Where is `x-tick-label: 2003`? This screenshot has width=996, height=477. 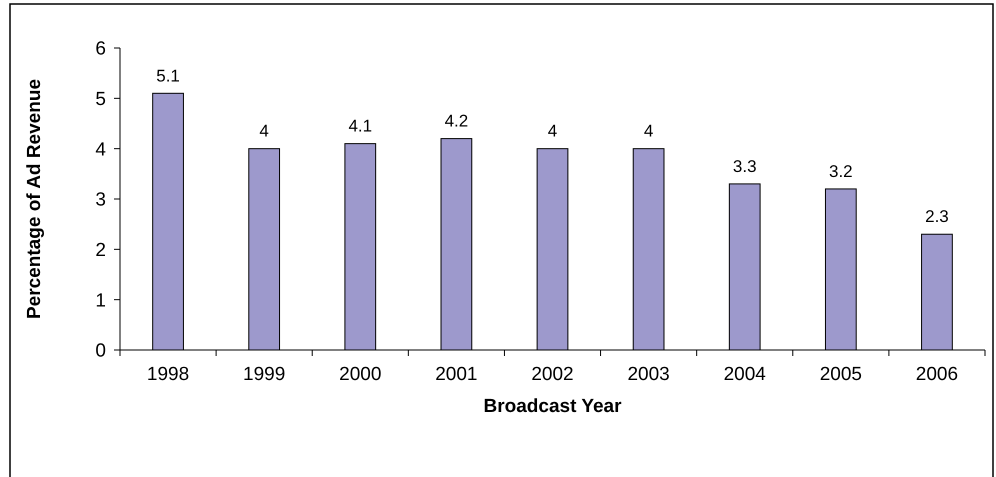 x-tick-label: 2003 is located at coordinates (648, 374).